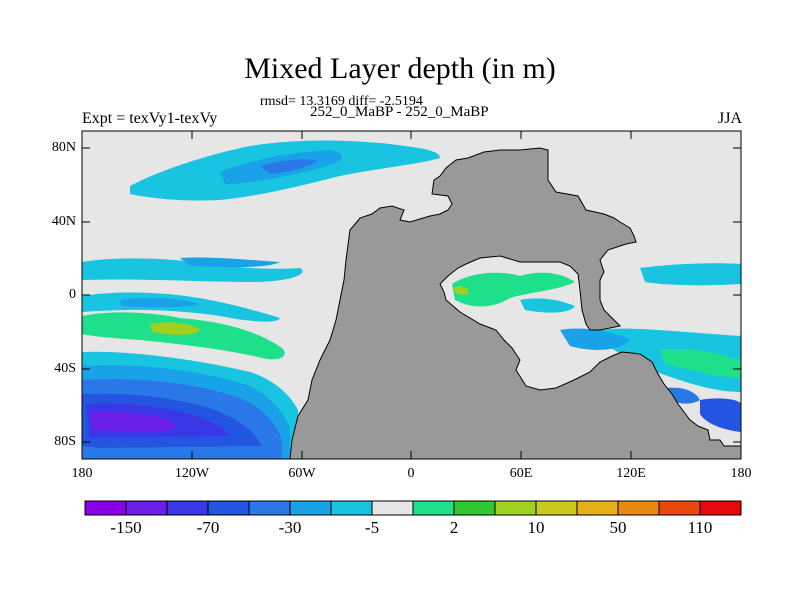 The image size is (800, 600). I want to click on lat-tick-40n: 40N, so click(63, 221).